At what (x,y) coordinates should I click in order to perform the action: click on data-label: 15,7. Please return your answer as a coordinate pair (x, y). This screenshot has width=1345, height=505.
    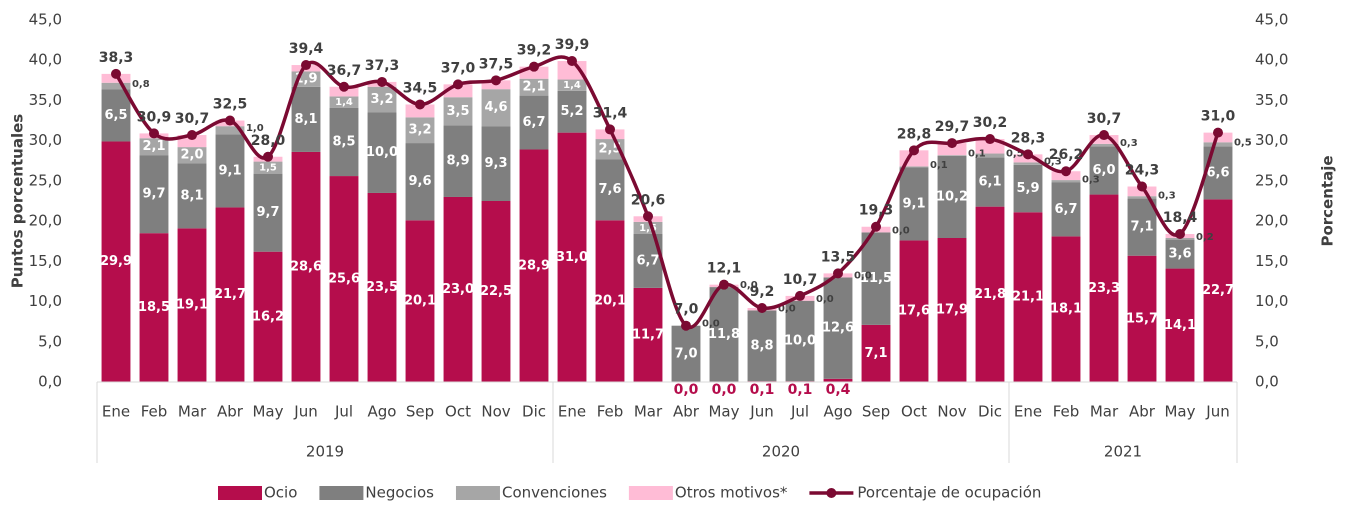
    Looking at the image, I should click on (1142, 318).